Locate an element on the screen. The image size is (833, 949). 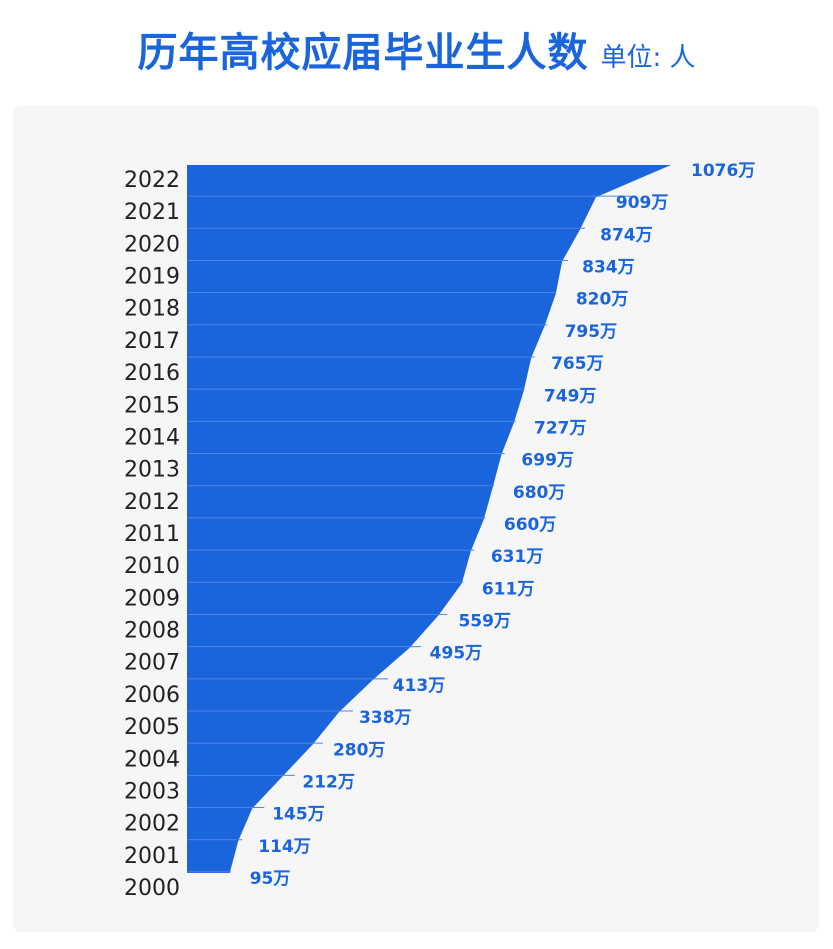
value-label: 834万 is located at coordinates (608, 268).